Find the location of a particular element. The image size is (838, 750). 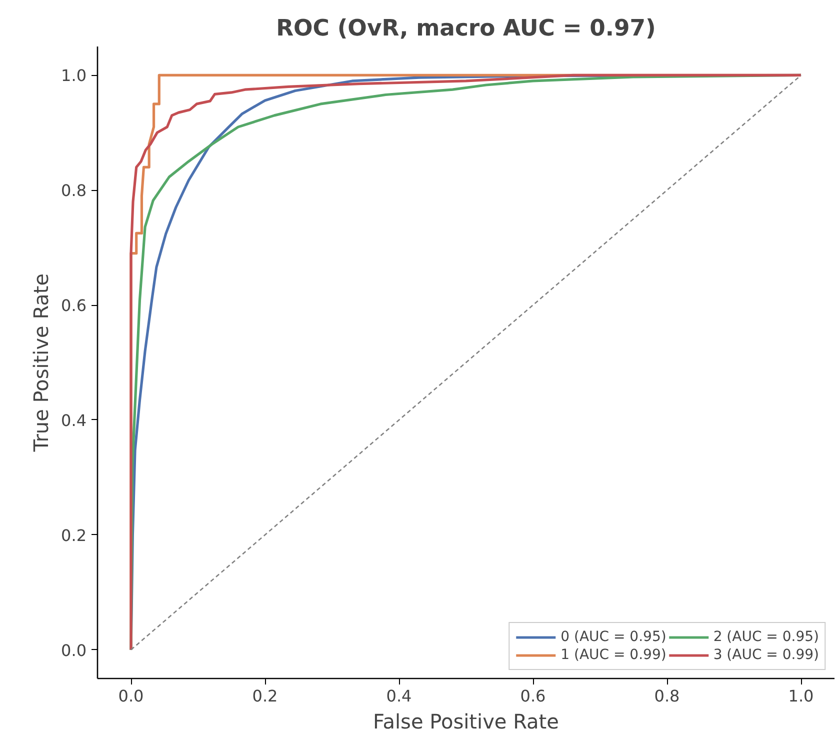

y-tick-label: 0.0 is located at coordinates (74, 650).